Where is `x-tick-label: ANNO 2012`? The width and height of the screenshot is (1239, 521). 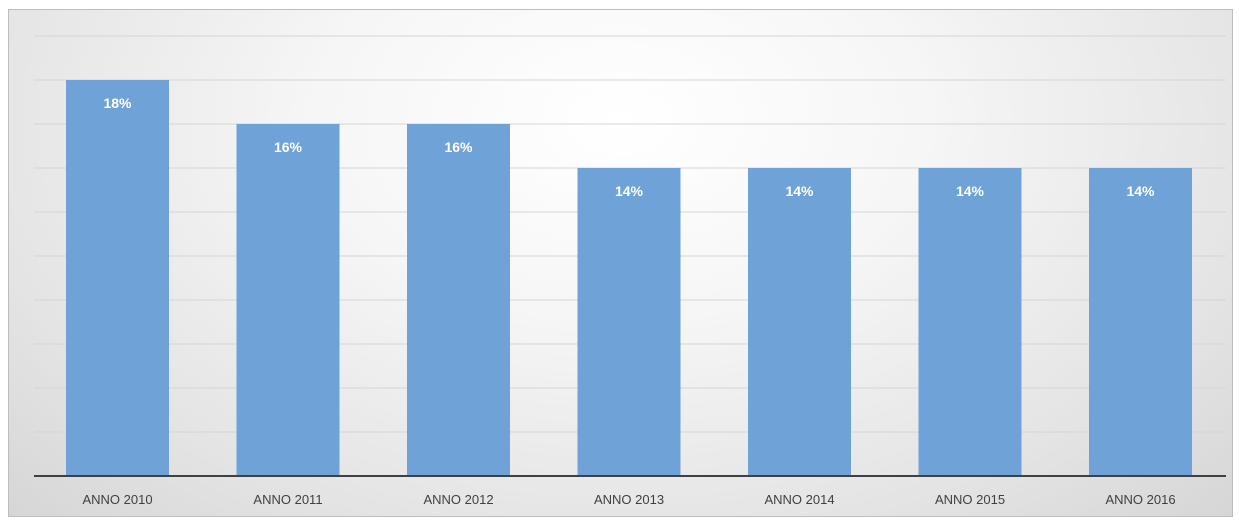 x-tick-label: ANNO 2012 is located at coordinates (458, 499).